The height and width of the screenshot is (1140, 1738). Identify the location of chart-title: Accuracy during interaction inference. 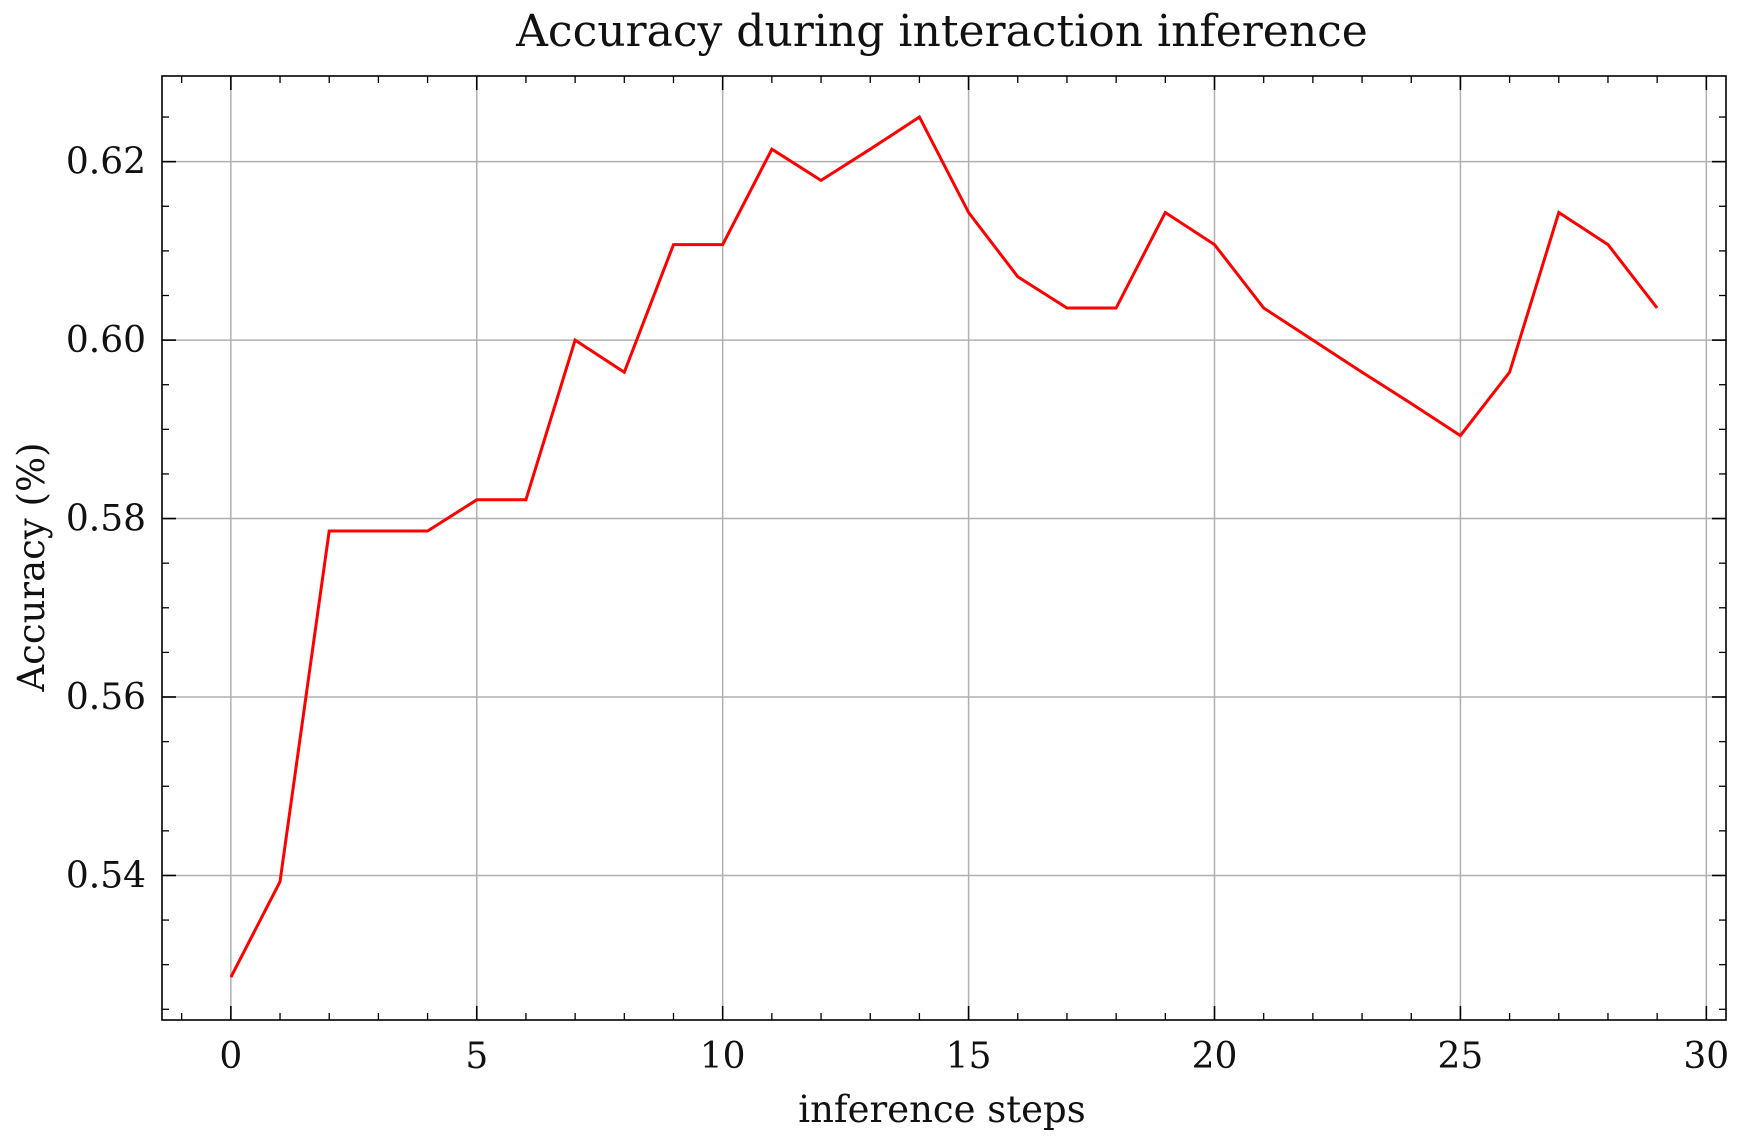
(941, 31).